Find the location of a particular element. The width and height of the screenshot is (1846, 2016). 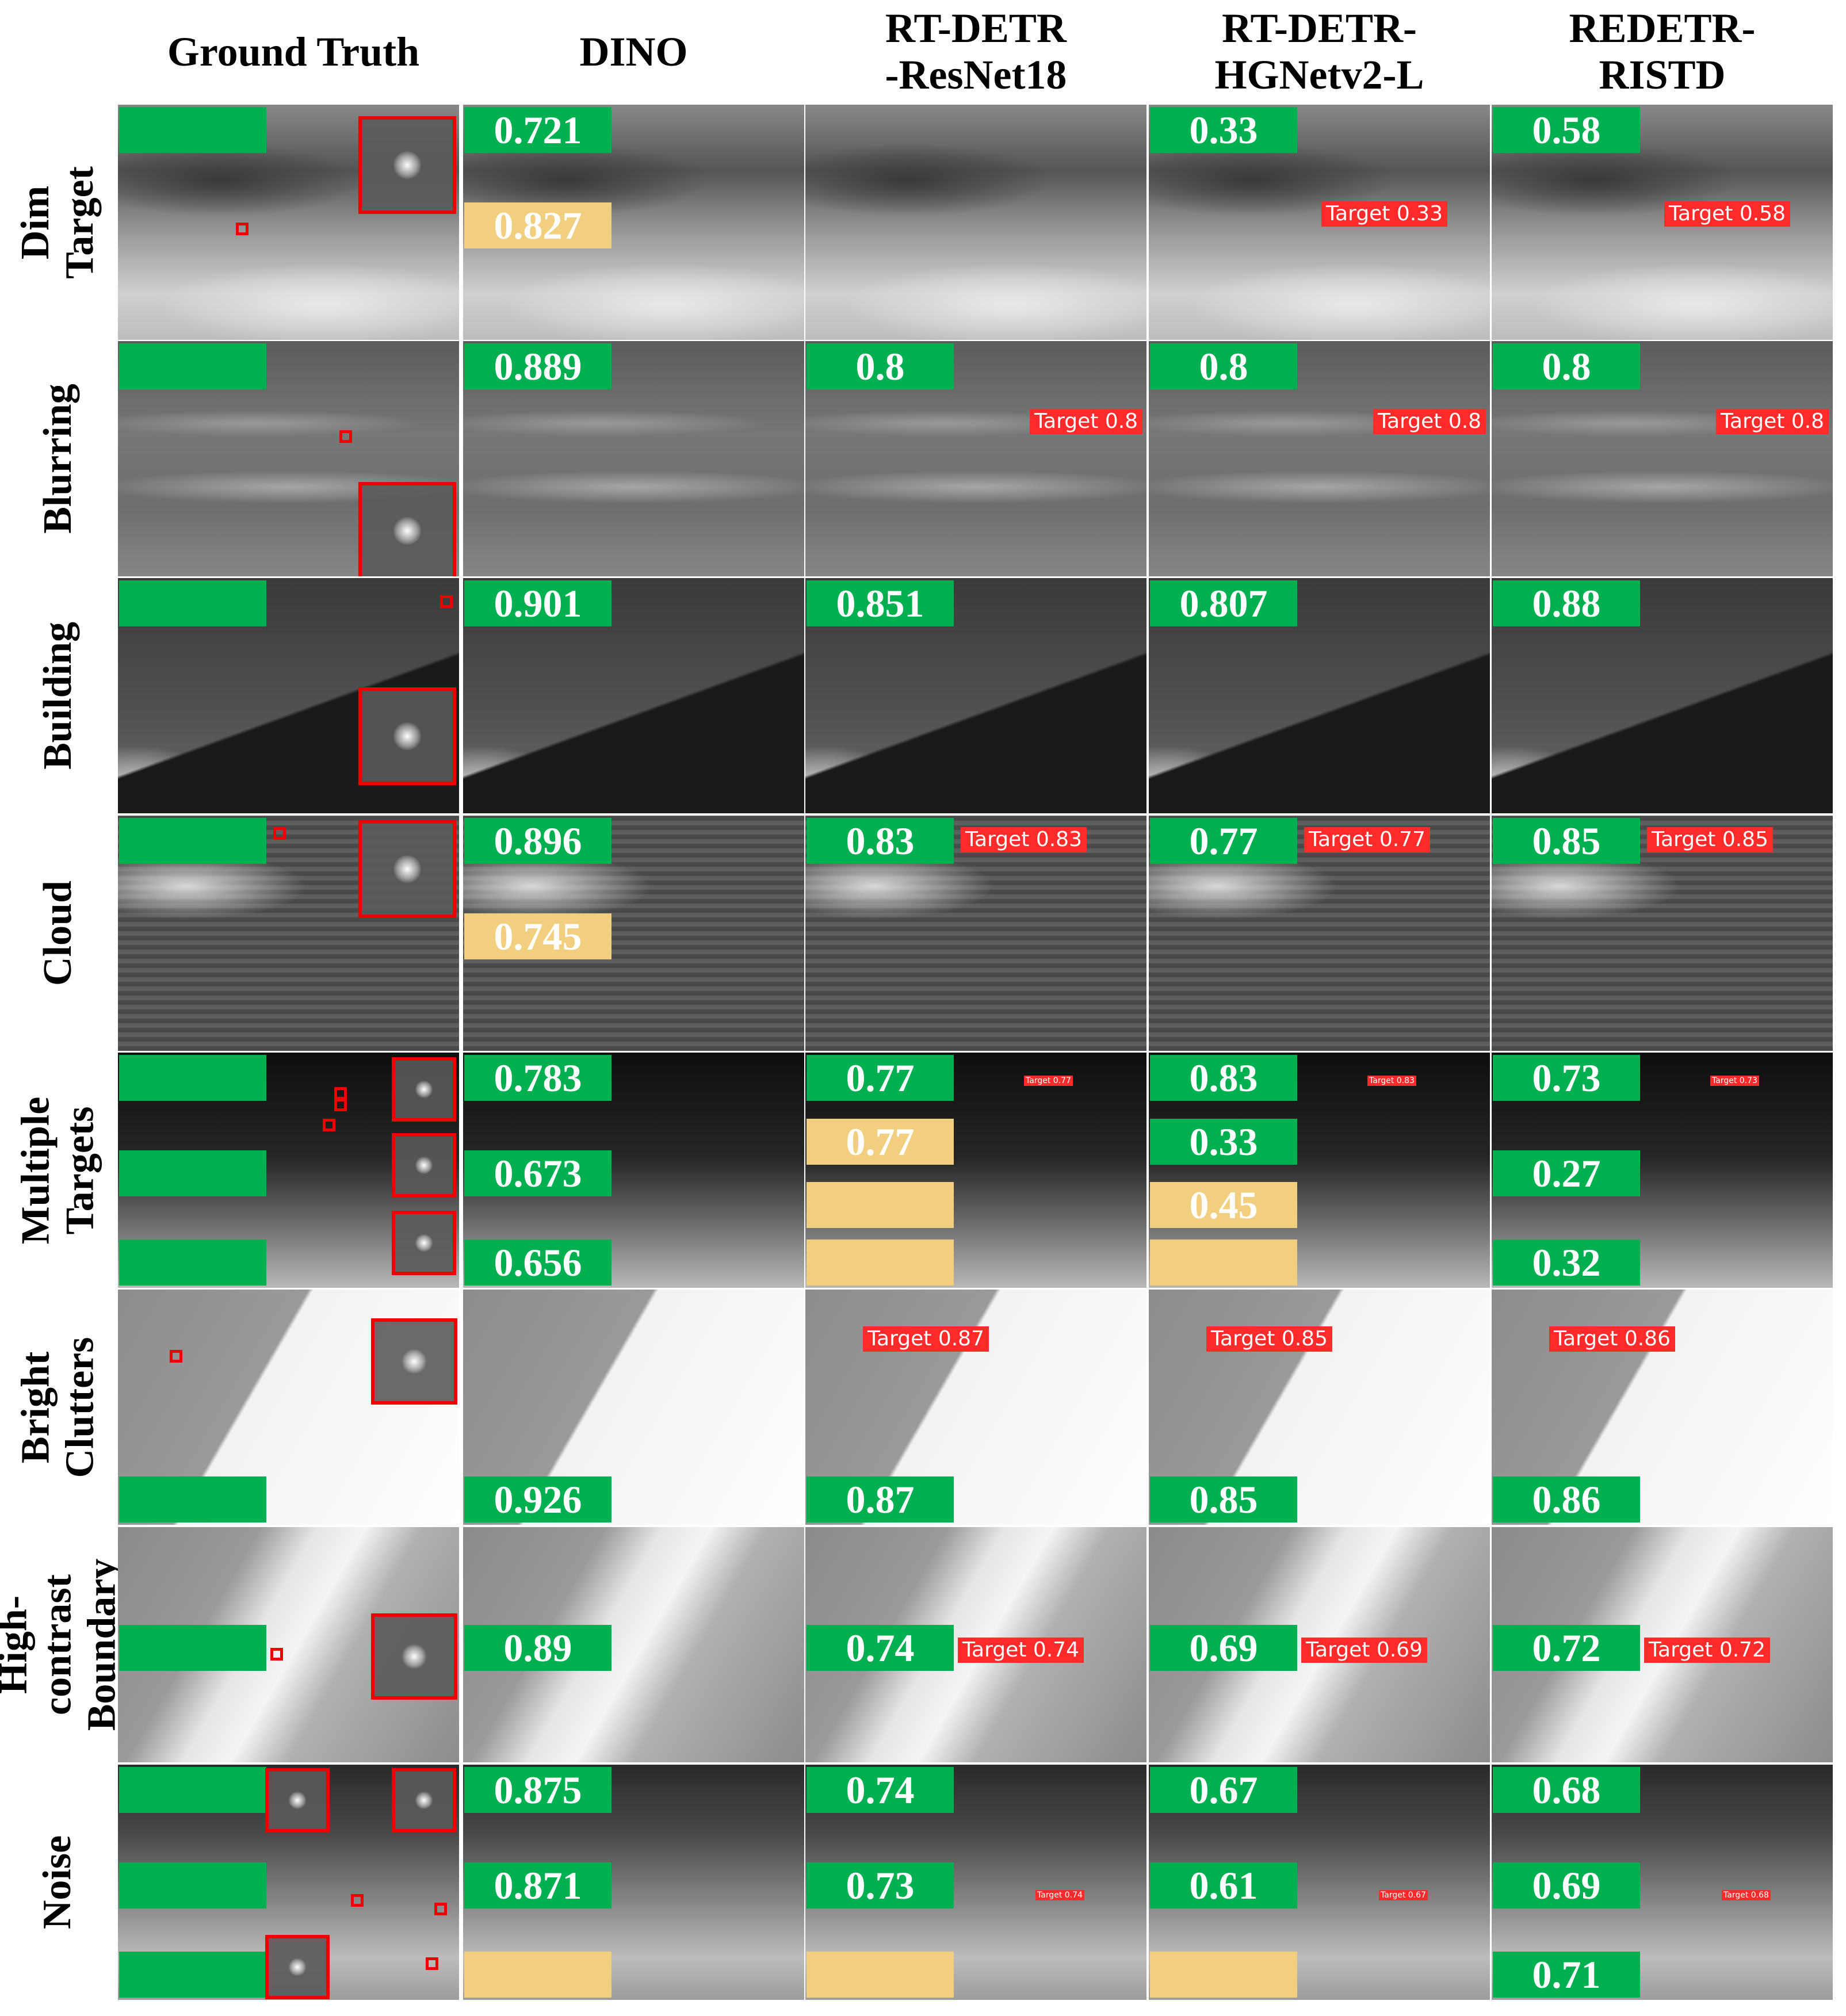

row-label-multiple-targets: Multiple Targets is located at coordinates (57, 1170).